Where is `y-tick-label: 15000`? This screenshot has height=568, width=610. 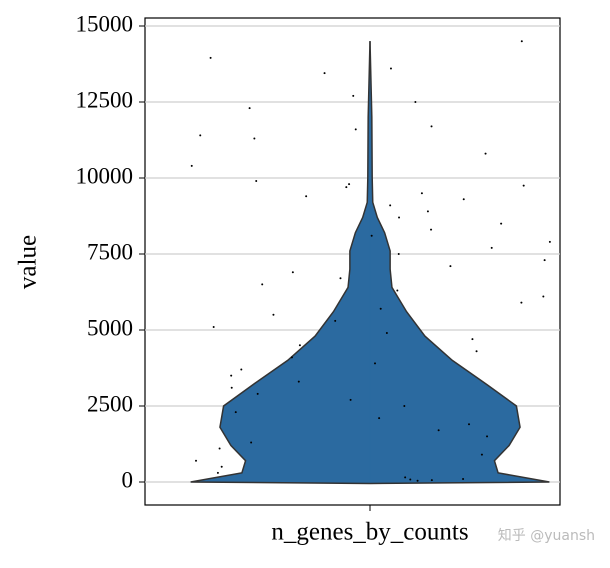 y-tick-label: 15000 is located at coordinates (105, 23).